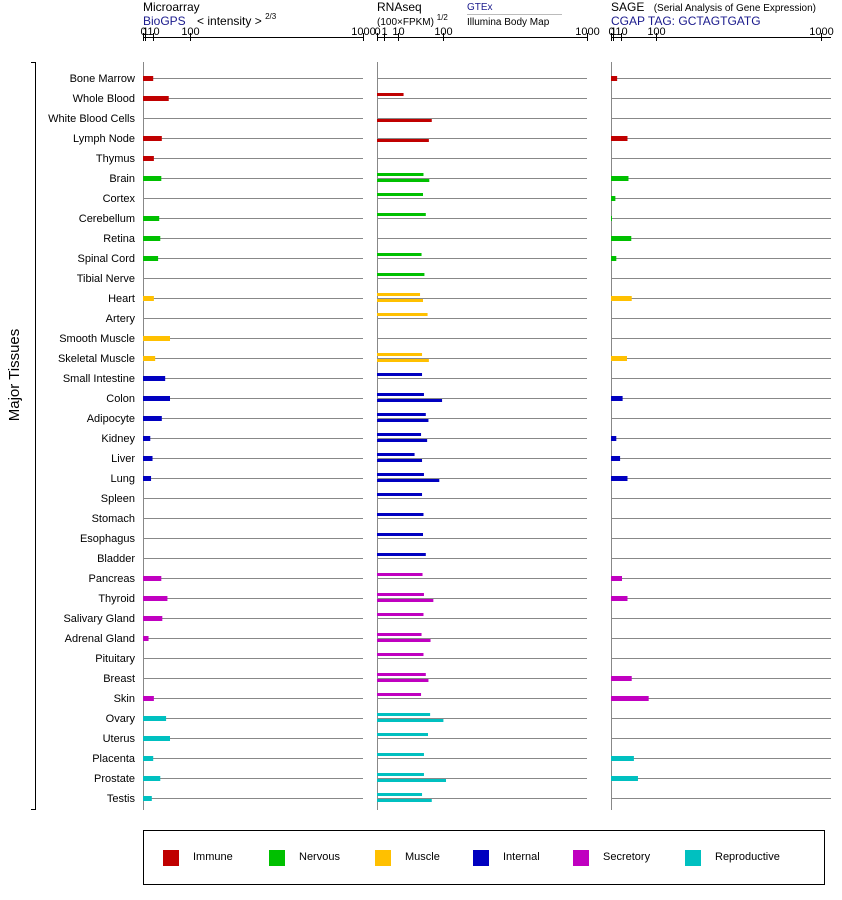 This screenshot has height=900, width=842. Describe the element at coordinates (104, 139) in the screenshot. I see `tissue-label: Lymph Node` at that location.